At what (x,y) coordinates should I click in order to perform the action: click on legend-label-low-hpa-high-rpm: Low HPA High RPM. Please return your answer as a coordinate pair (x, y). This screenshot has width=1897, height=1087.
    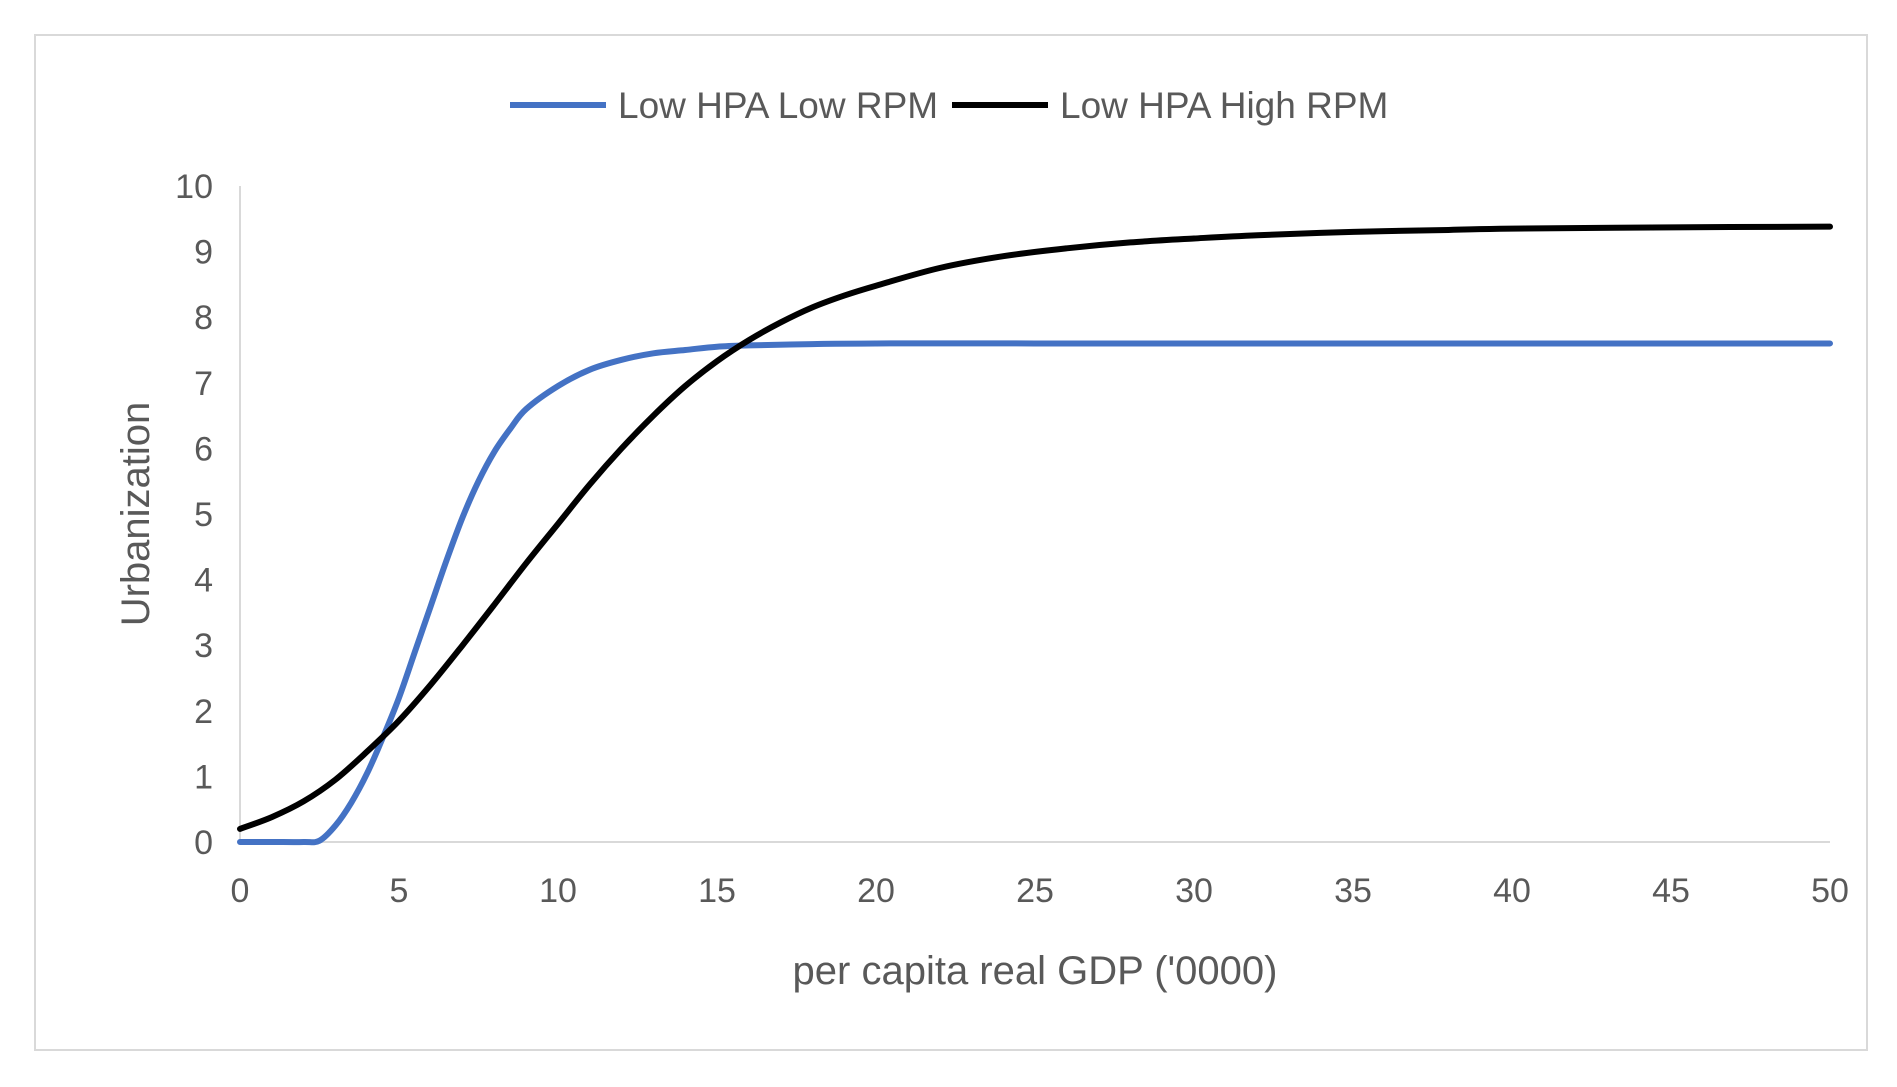
    Looking at the image, I should click on (1224, 105).